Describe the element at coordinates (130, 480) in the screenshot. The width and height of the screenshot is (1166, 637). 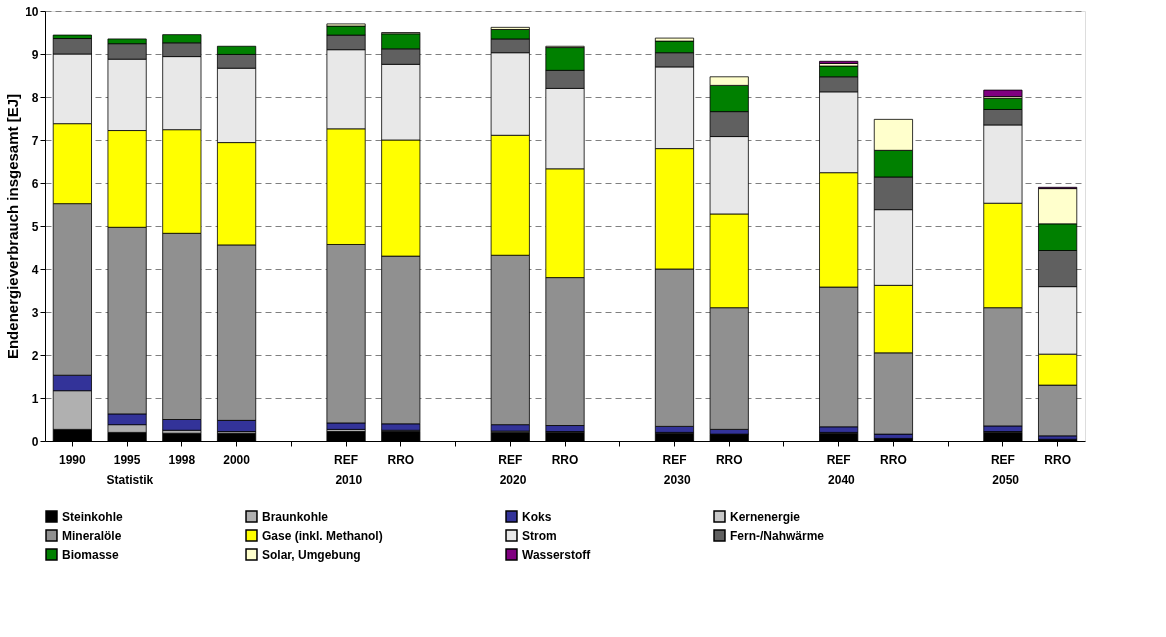
I see `text: Statistik` at that location.